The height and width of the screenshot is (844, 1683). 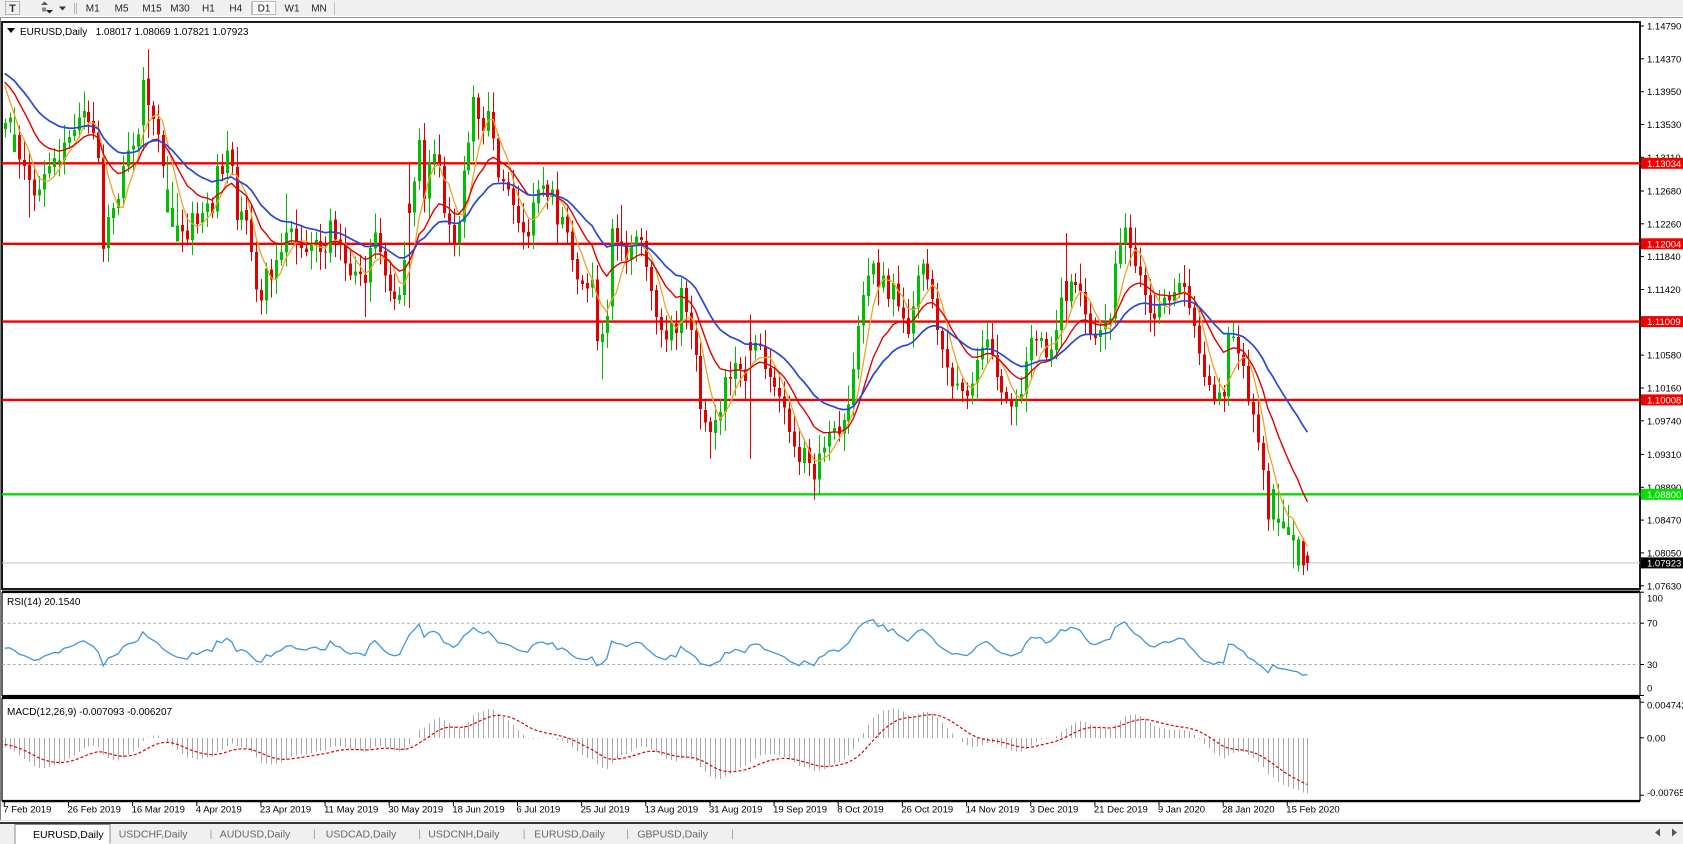 What do you see at coordinates (122, 9) in the screenshot?
I see `svg-text: M5` at bounding box center [122, 9].